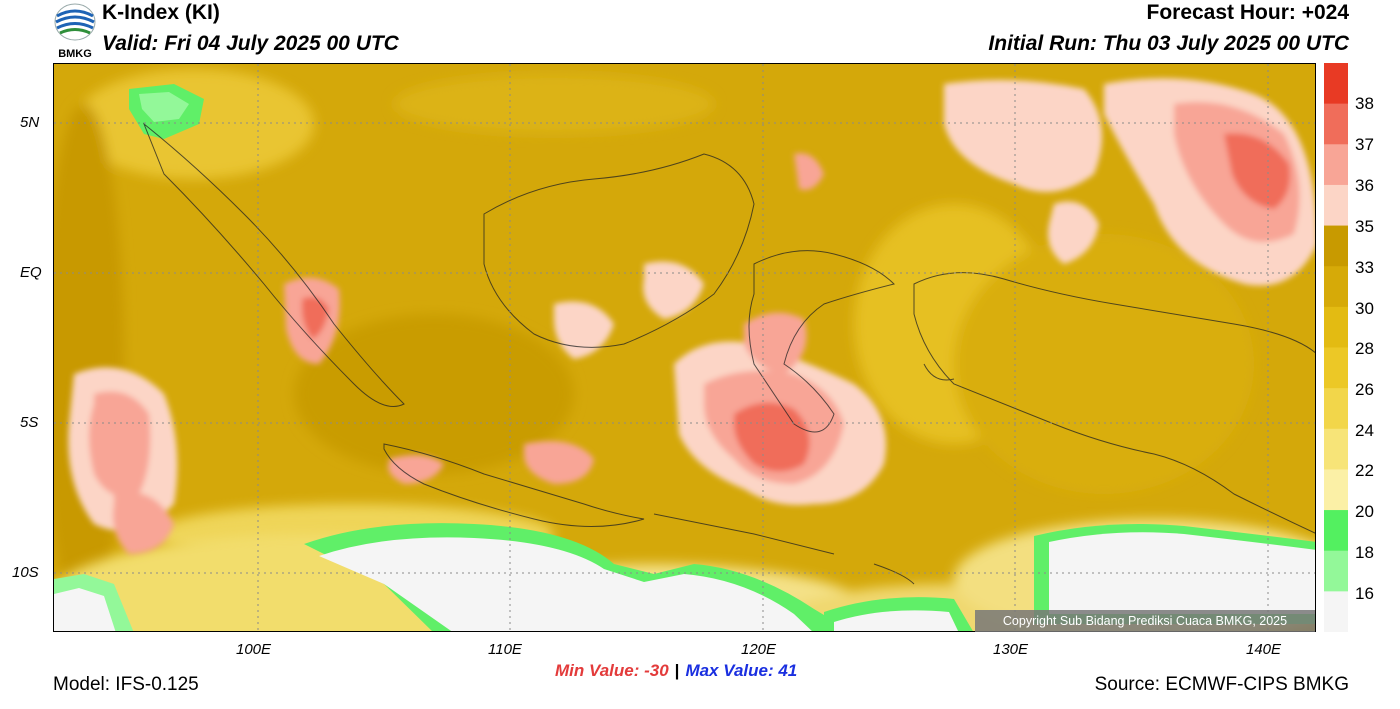  Describe the element at coordinates (741, 670) in the screenshot. I see `max-value: Max Value: 41` at that location.